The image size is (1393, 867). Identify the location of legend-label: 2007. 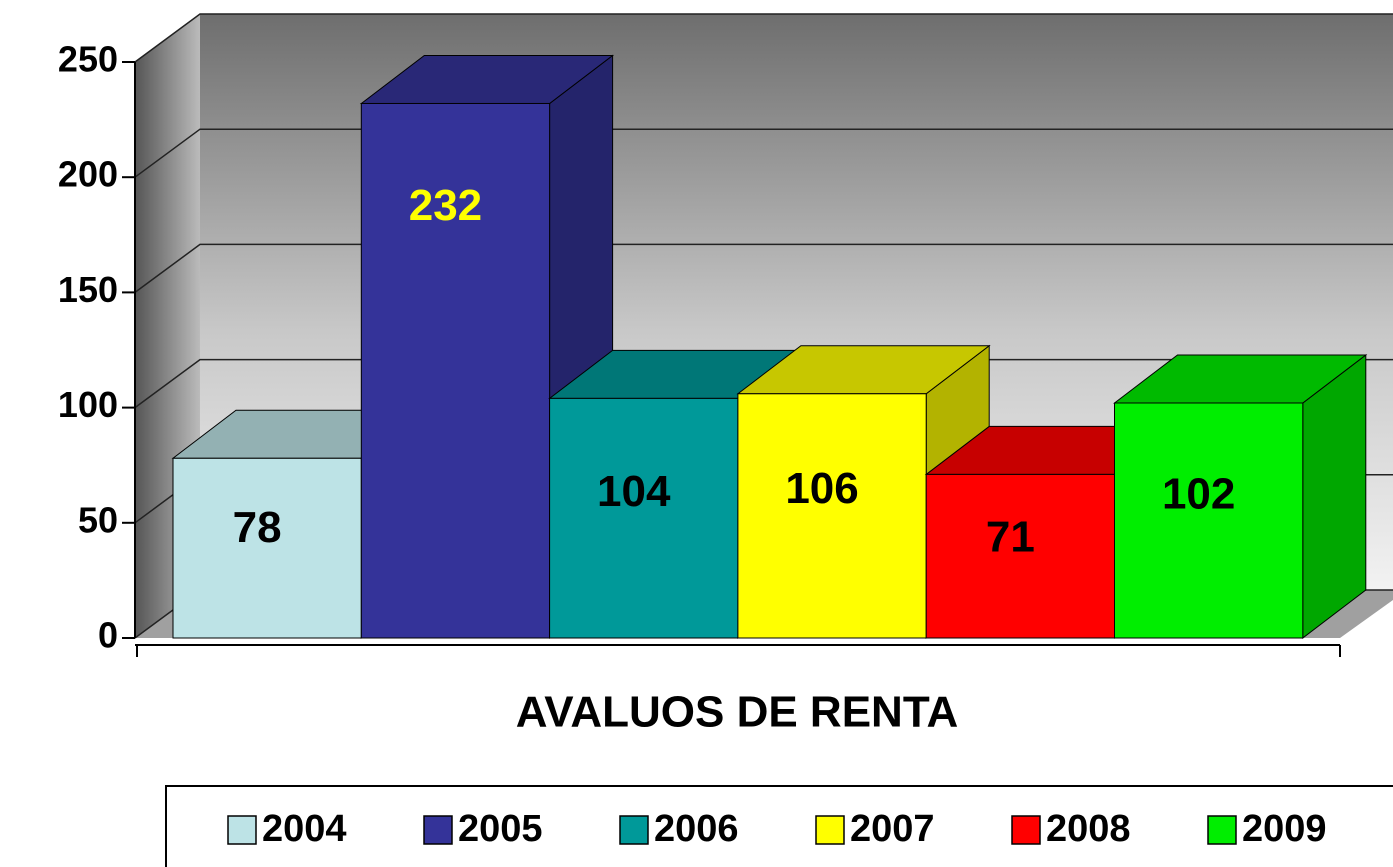
(892, 829).